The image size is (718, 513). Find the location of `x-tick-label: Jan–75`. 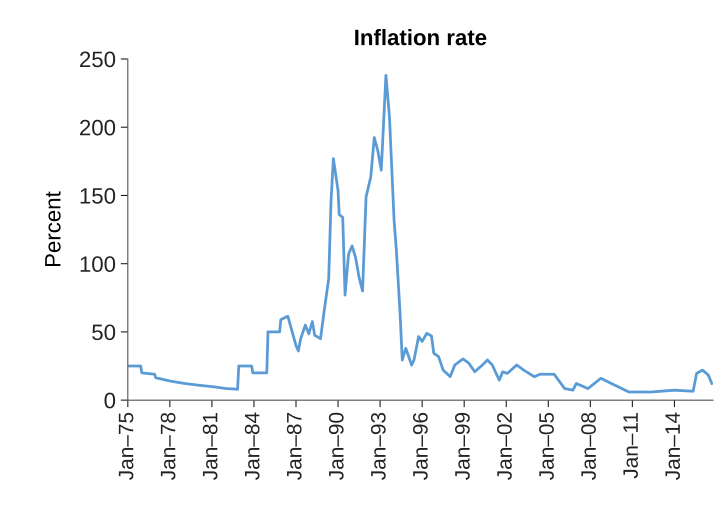

x-tick-label: Jan–75 is located at coordinates (126, 446).